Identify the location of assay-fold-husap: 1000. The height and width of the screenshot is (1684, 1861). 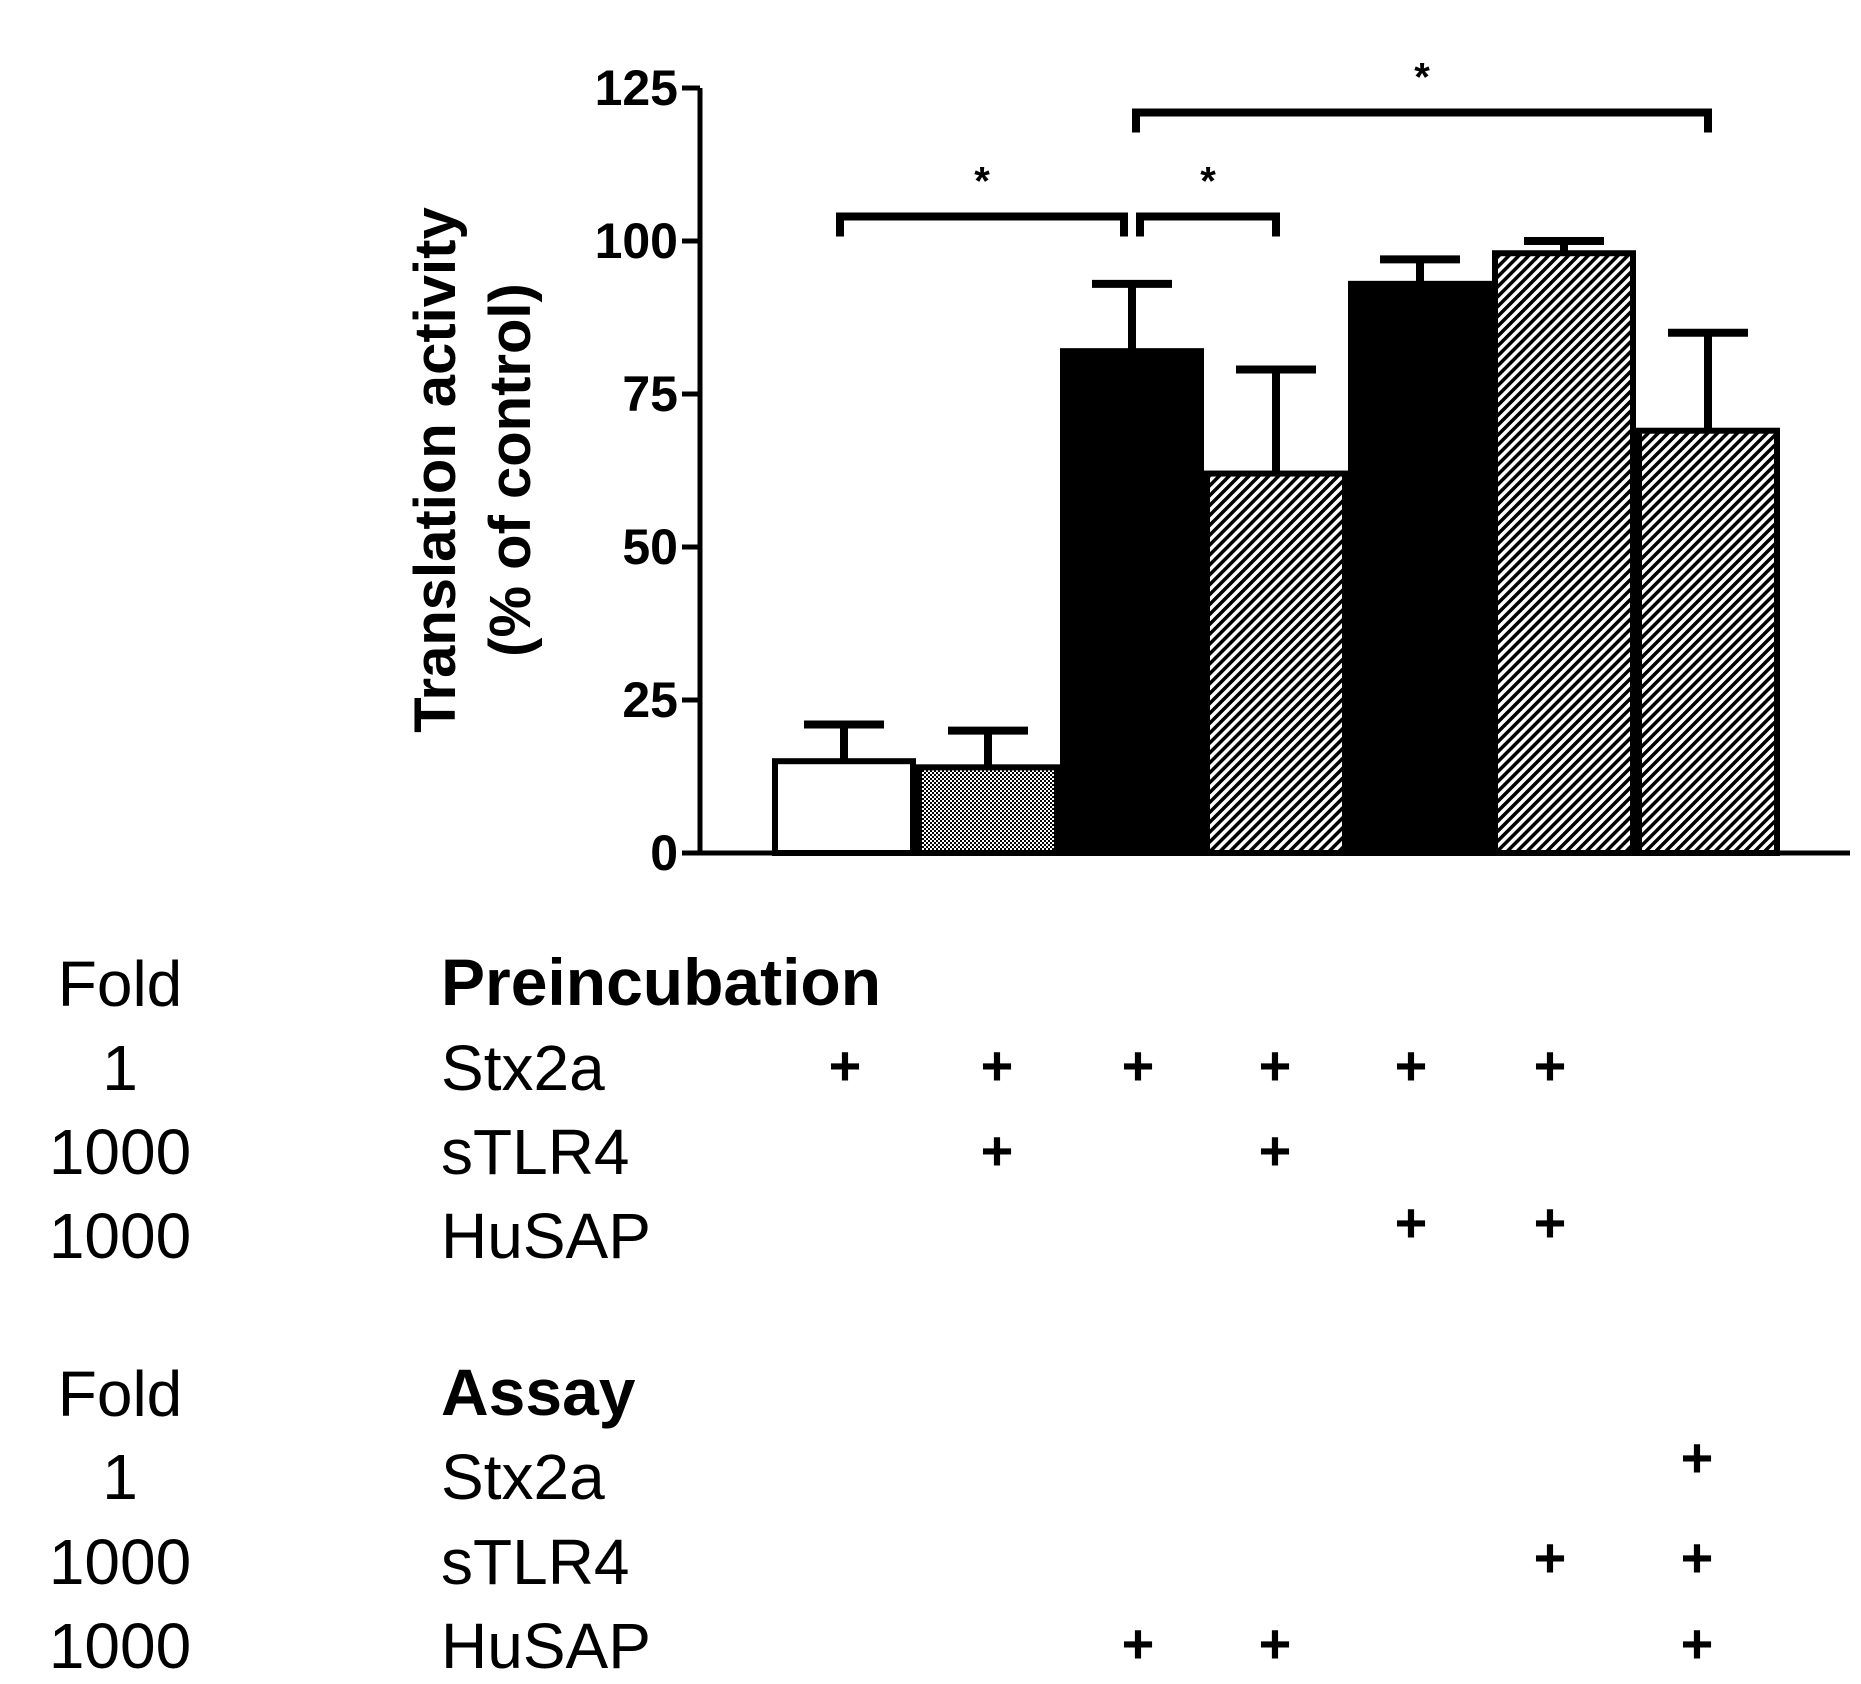
(120, 1646).